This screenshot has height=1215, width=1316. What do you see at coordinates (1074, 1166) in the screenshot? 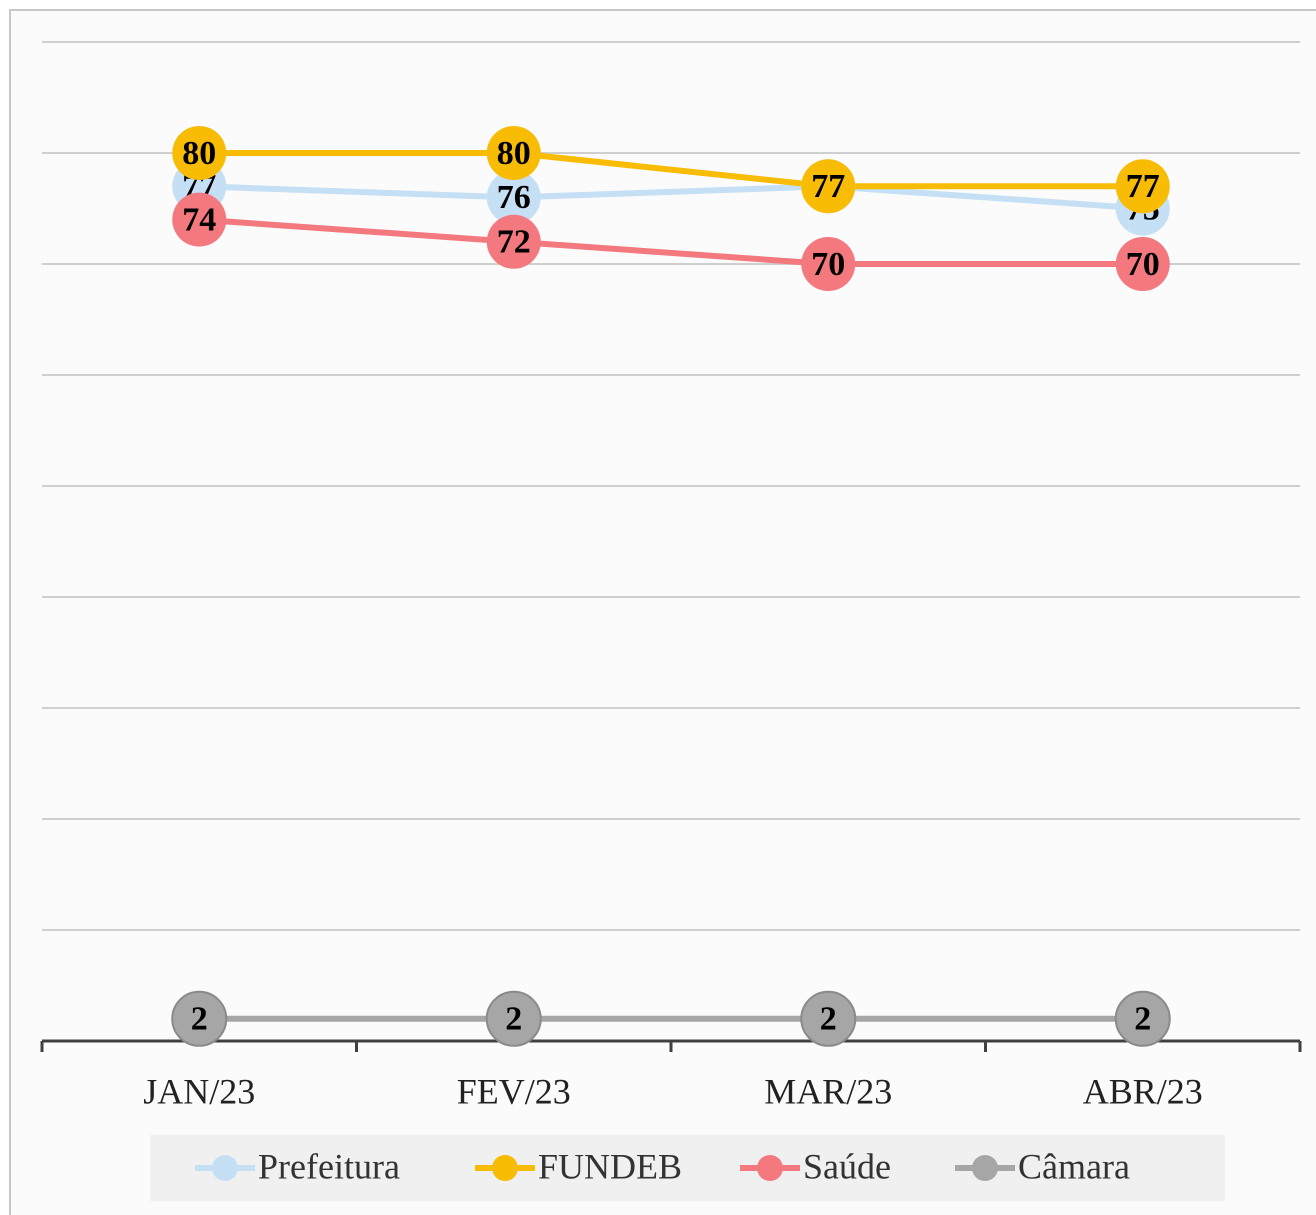
I see `legend-label: Câmara` at bounding box center [1074, 1166].